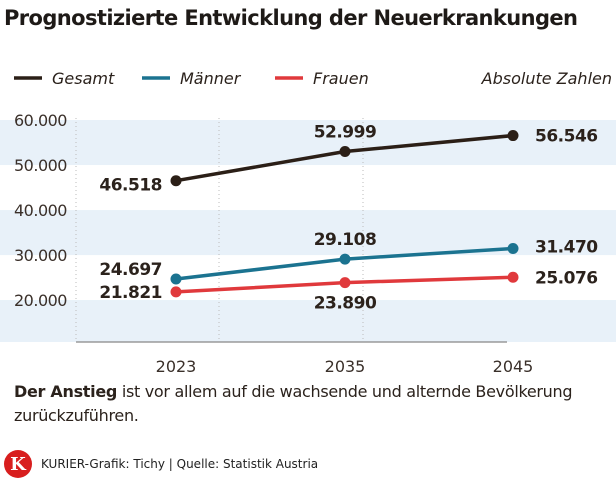 This screenshot has width=616, height=491. Describe the element at coordinates (211, 78) in the screenshot. I see `legend-label: Männer` at that location.